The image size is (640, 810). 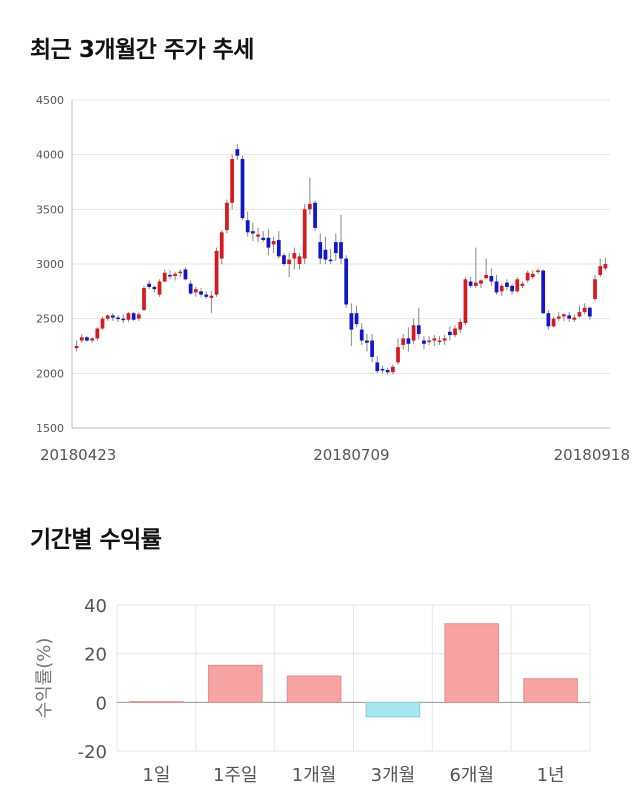 I want to click on price-trend-title: 최근 3개월간 주가 추세, so click(x=142, y=50).